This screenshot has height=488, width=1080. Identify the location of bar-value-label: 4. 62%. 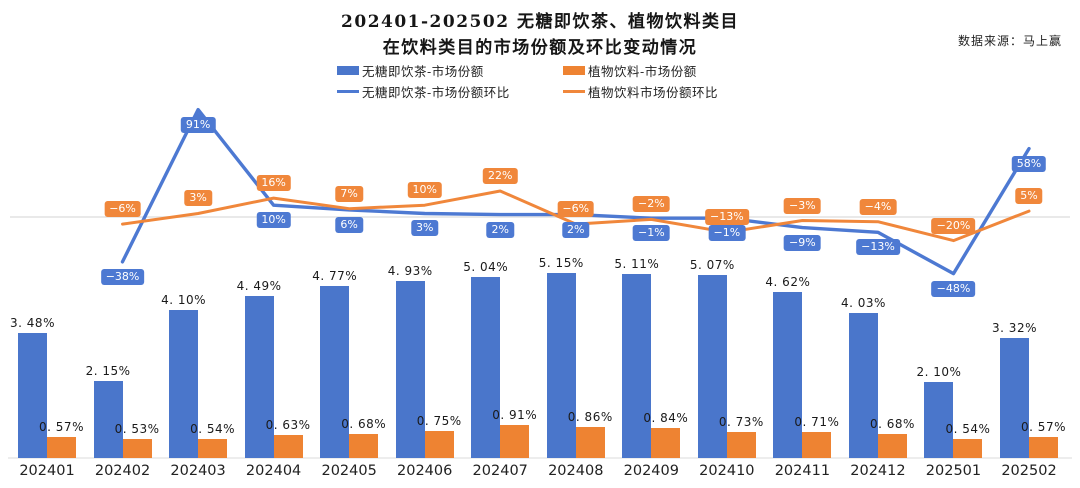
(788, 281).